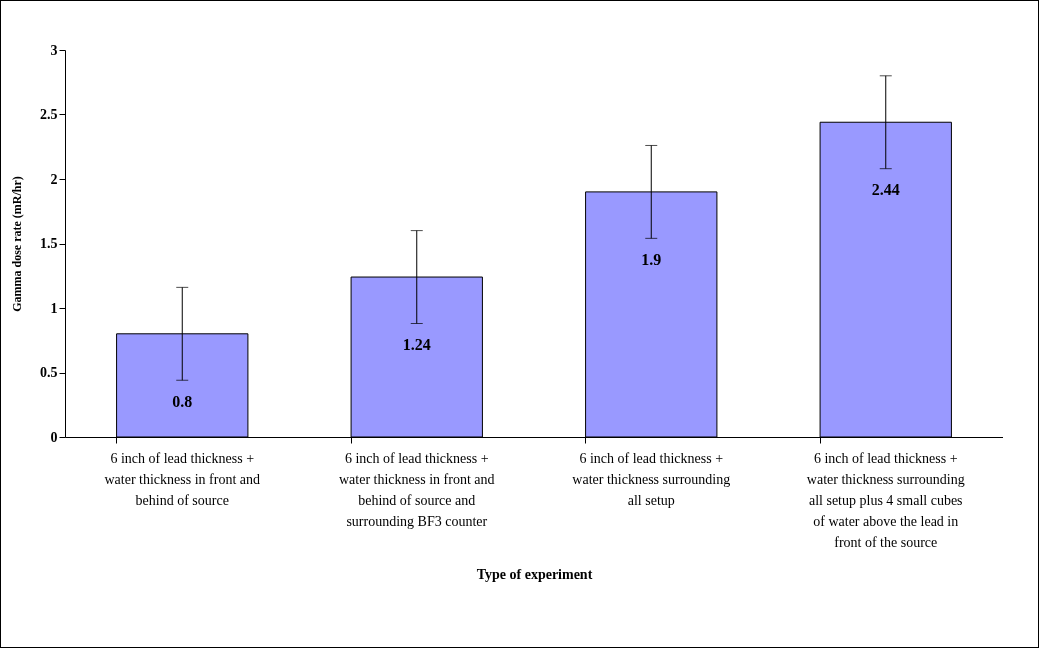  Describe the element at coordinates (651, 479) in the screenshot. I see `x-tick-label: 6 inch of lead thickness + water thickness surrounding all setup` at that location.